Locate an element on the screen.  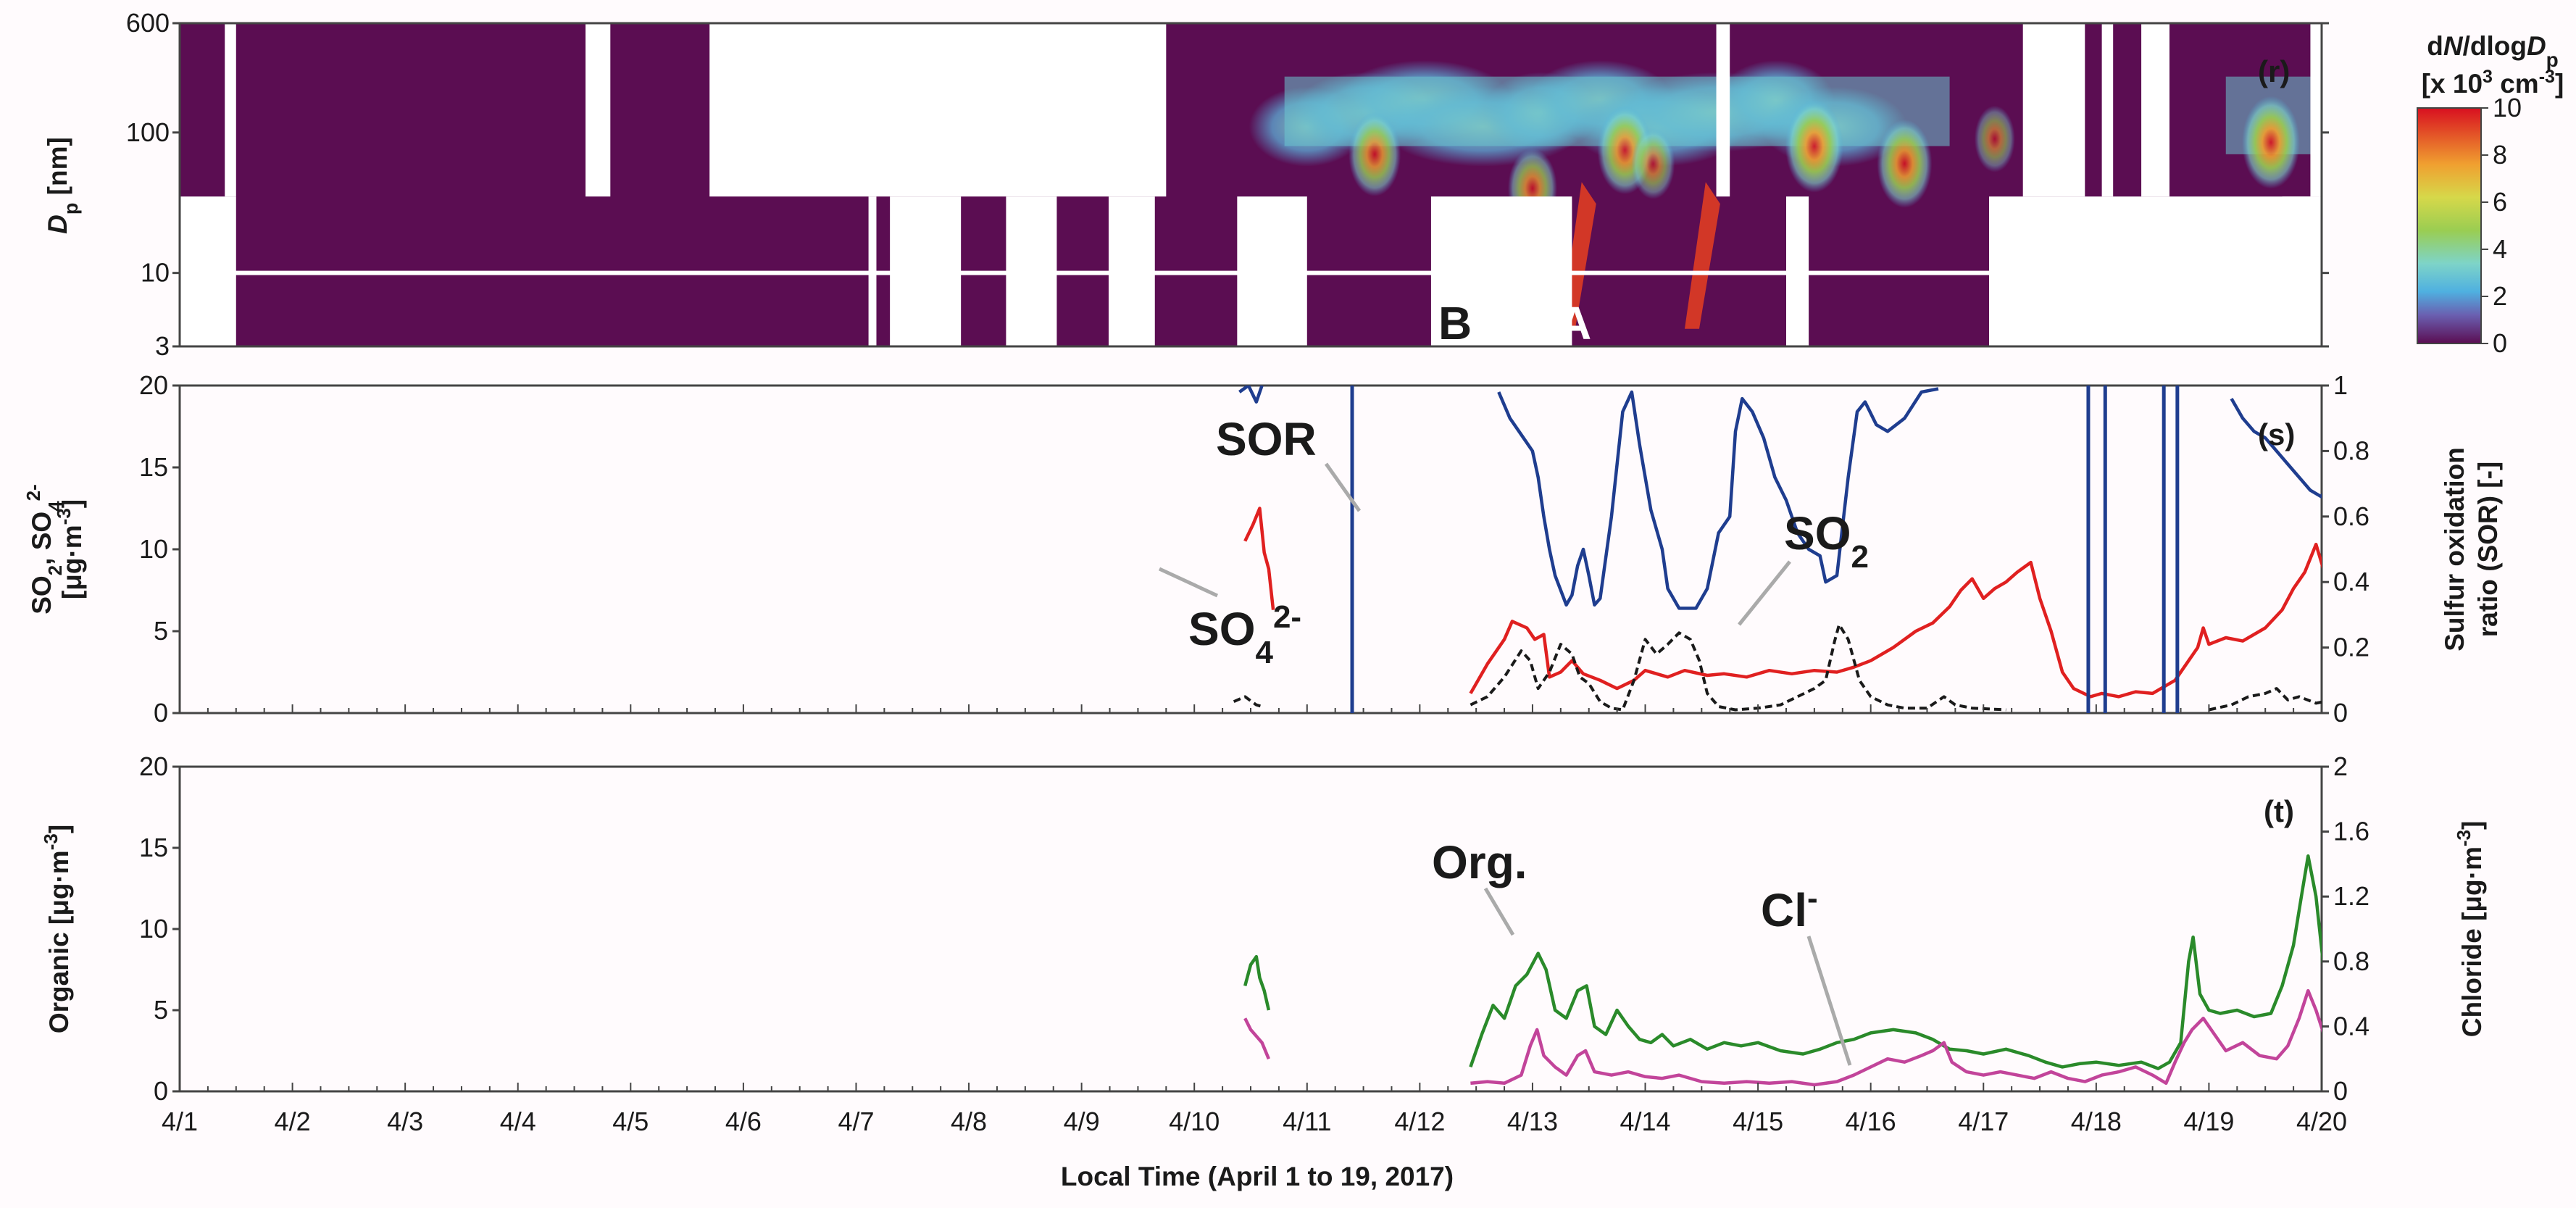
xtick-label: 4/4 is located at coordinates (518, 1122).